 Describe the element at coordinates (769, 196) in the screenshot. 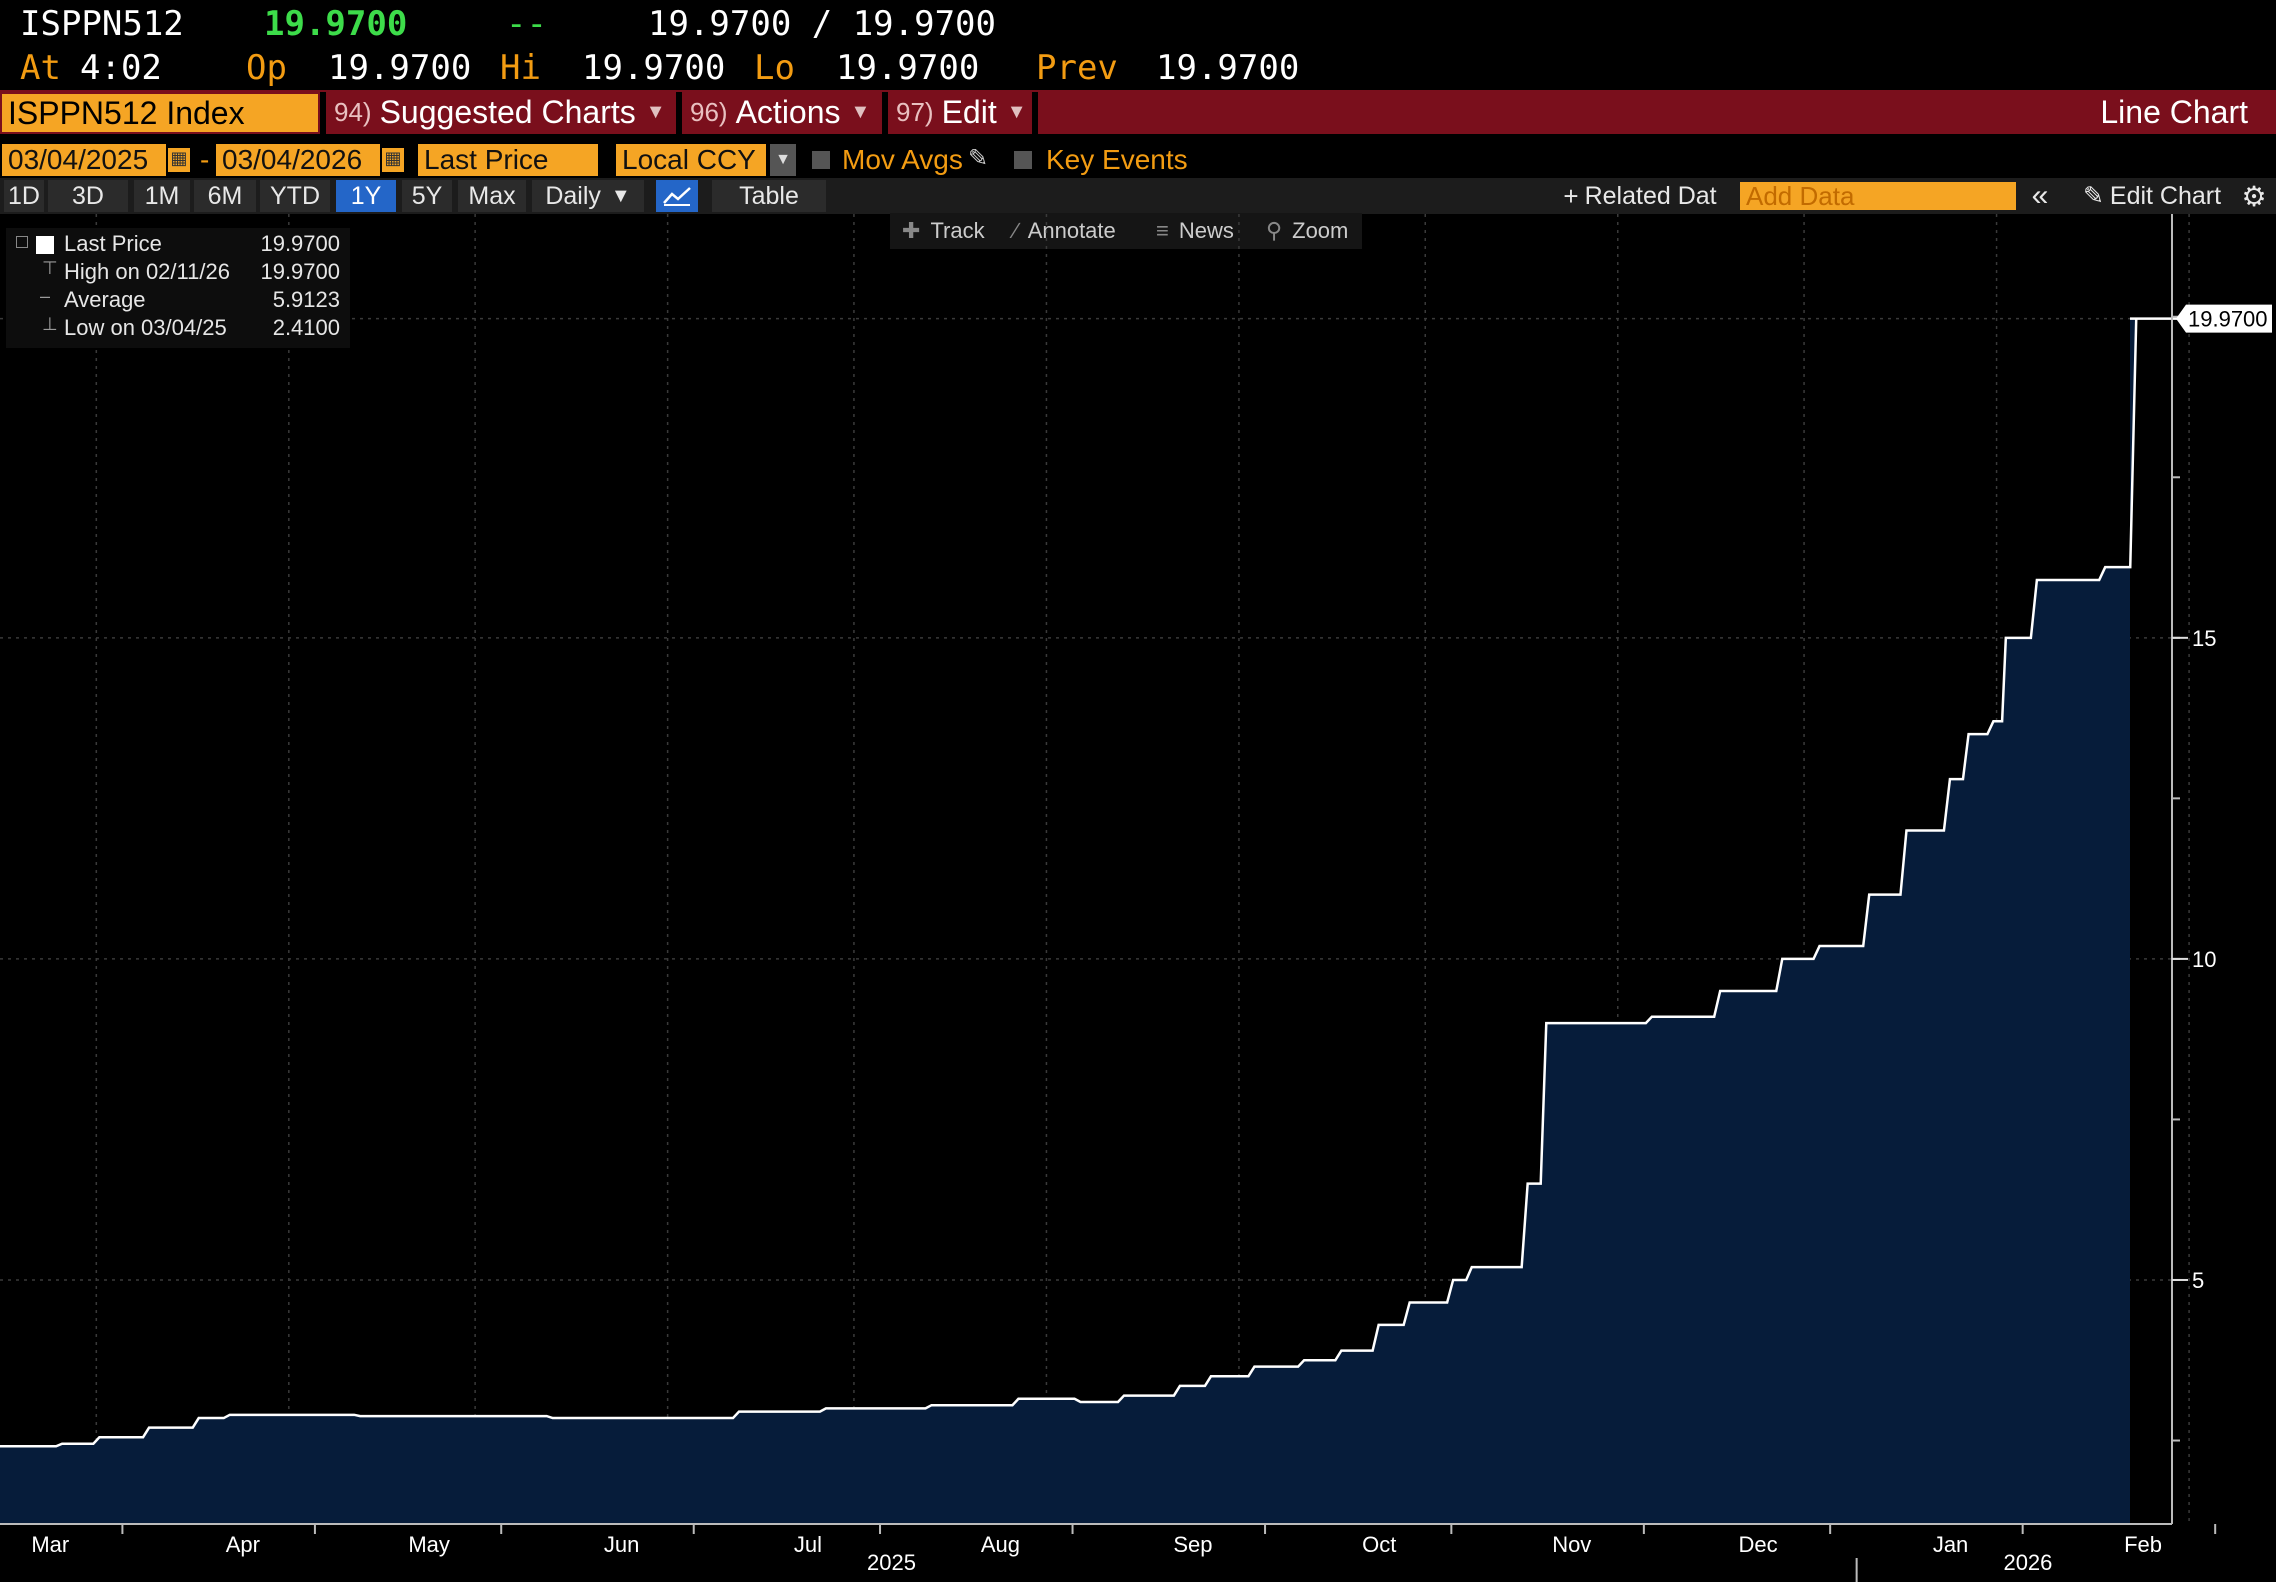

I see `table-button: Table` at that location.